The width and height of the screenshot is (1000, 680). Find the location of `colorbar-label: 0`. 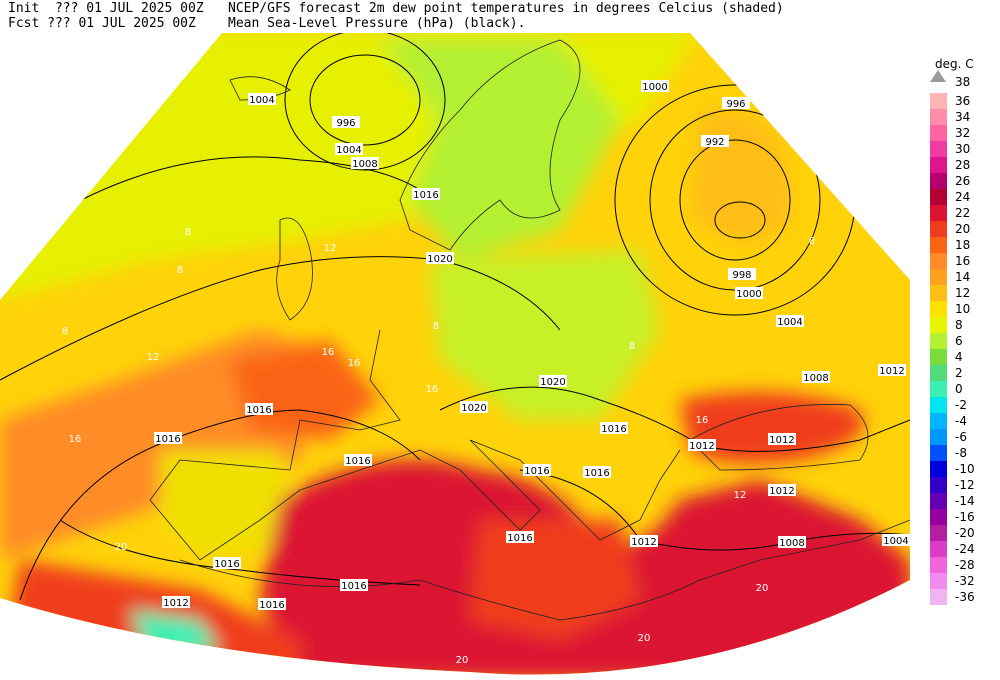

colorbar-label: 0 is located at coordinates (959, 389).